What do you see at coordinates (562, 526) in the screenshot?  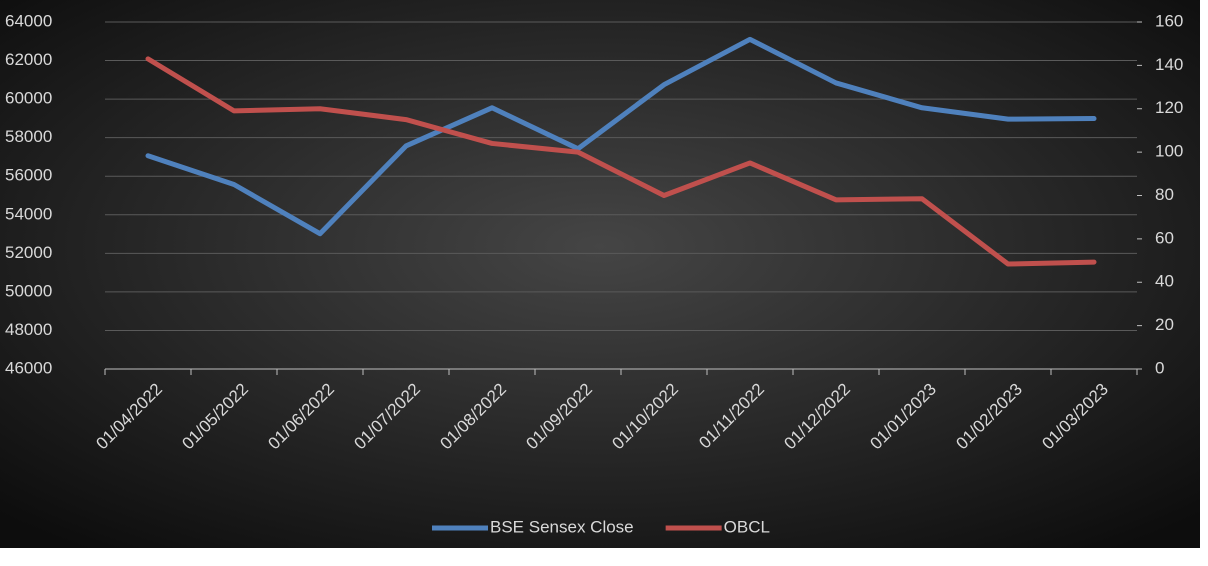 I see `legend-label: BSE Sensex Close` at bounding box center [562, 526].